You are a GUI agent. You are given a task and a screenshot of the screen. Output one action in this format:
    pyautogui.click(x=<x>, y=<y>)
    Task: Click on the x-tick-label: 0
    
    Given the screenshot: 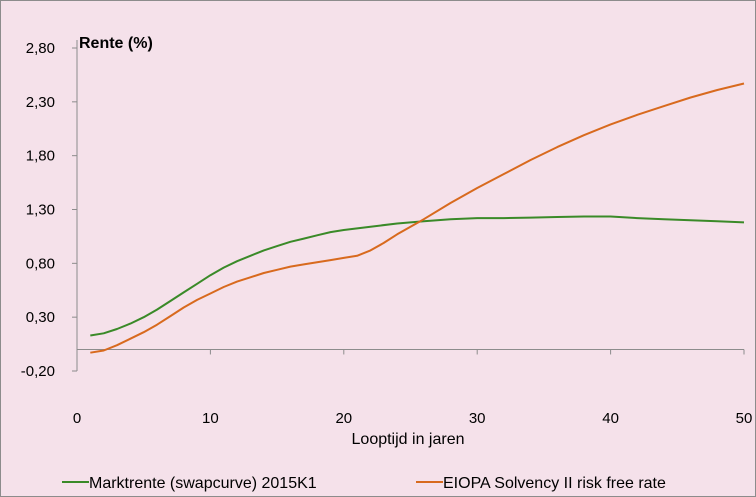 What is the action you would take?
    pyautogui.click(x=77, y=418)
    